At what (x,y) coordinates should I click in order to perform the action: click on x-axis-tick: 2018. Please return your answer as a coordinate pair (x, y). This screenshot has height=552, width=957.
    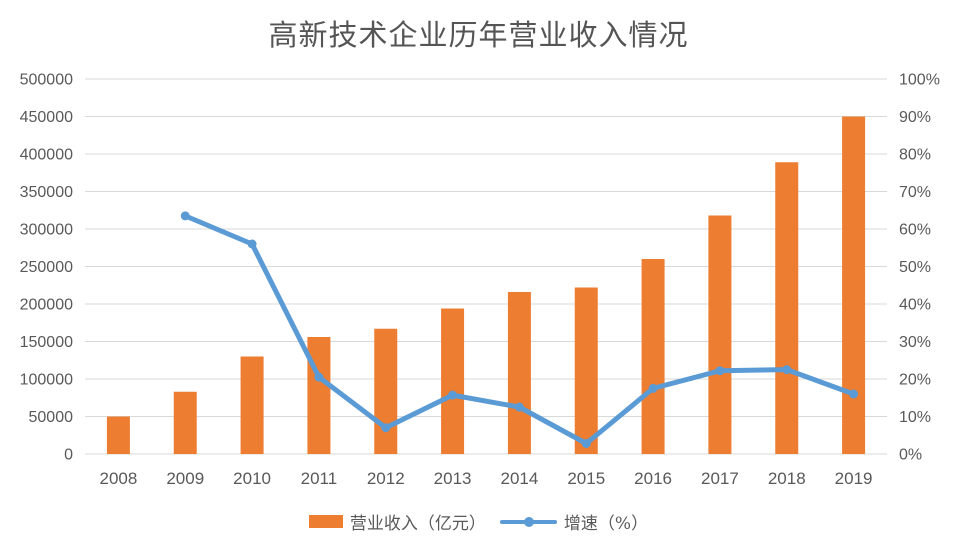
    Looking at the image, I should click on (787, 478).